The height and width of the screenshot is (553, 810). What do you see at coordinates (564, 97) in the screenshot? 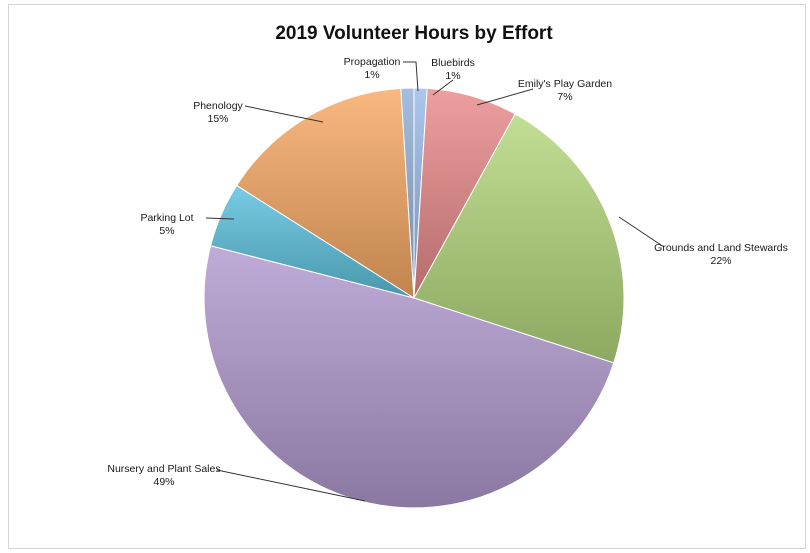
I see `slice-percent-emily-s-play-garden: 7%` at bounding box center [564, 97].